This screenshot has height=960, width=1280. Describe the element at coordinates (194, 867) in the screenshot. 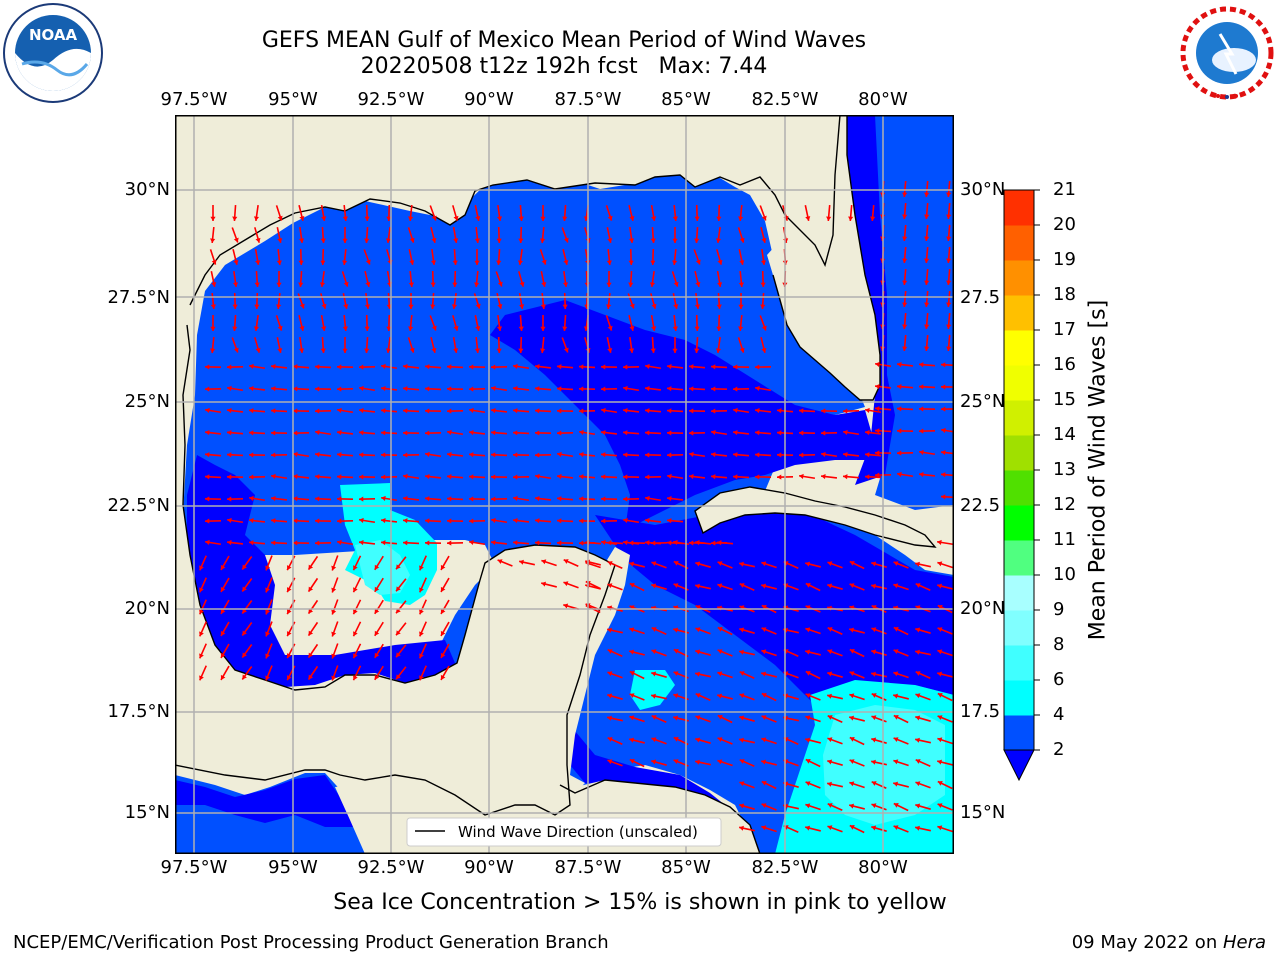

I see `lon-label-bottom: 97.5°W` at that location.